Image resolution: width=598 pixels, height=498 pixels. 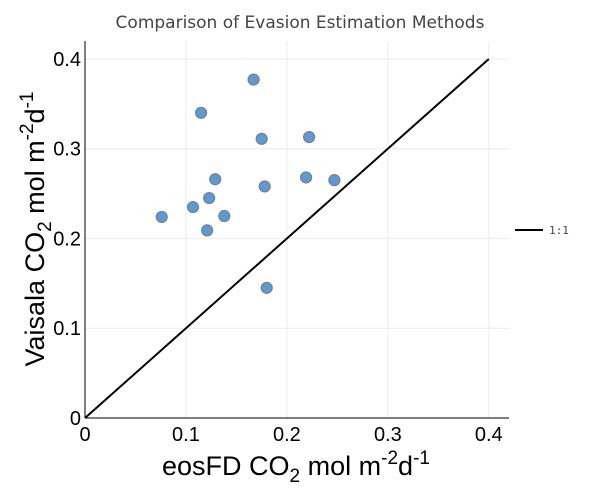 What do you see at coordinates (67, 60) in the screenshot?
I see `y-tick-label: 0.4` at bounding box center [67, 60].